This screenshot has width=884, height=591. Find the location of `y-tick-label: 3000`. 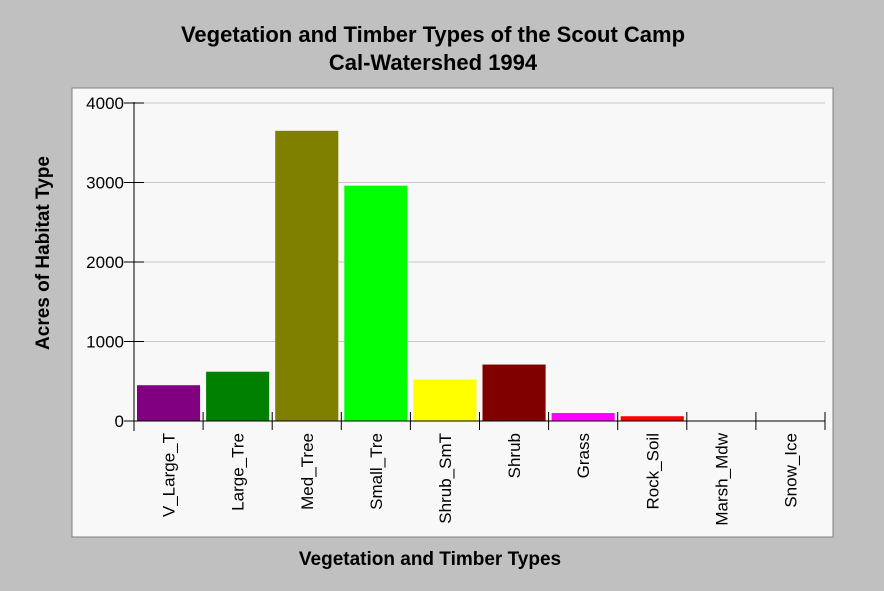

y-tick-label: 3000 is located at coordinates (105, 183).